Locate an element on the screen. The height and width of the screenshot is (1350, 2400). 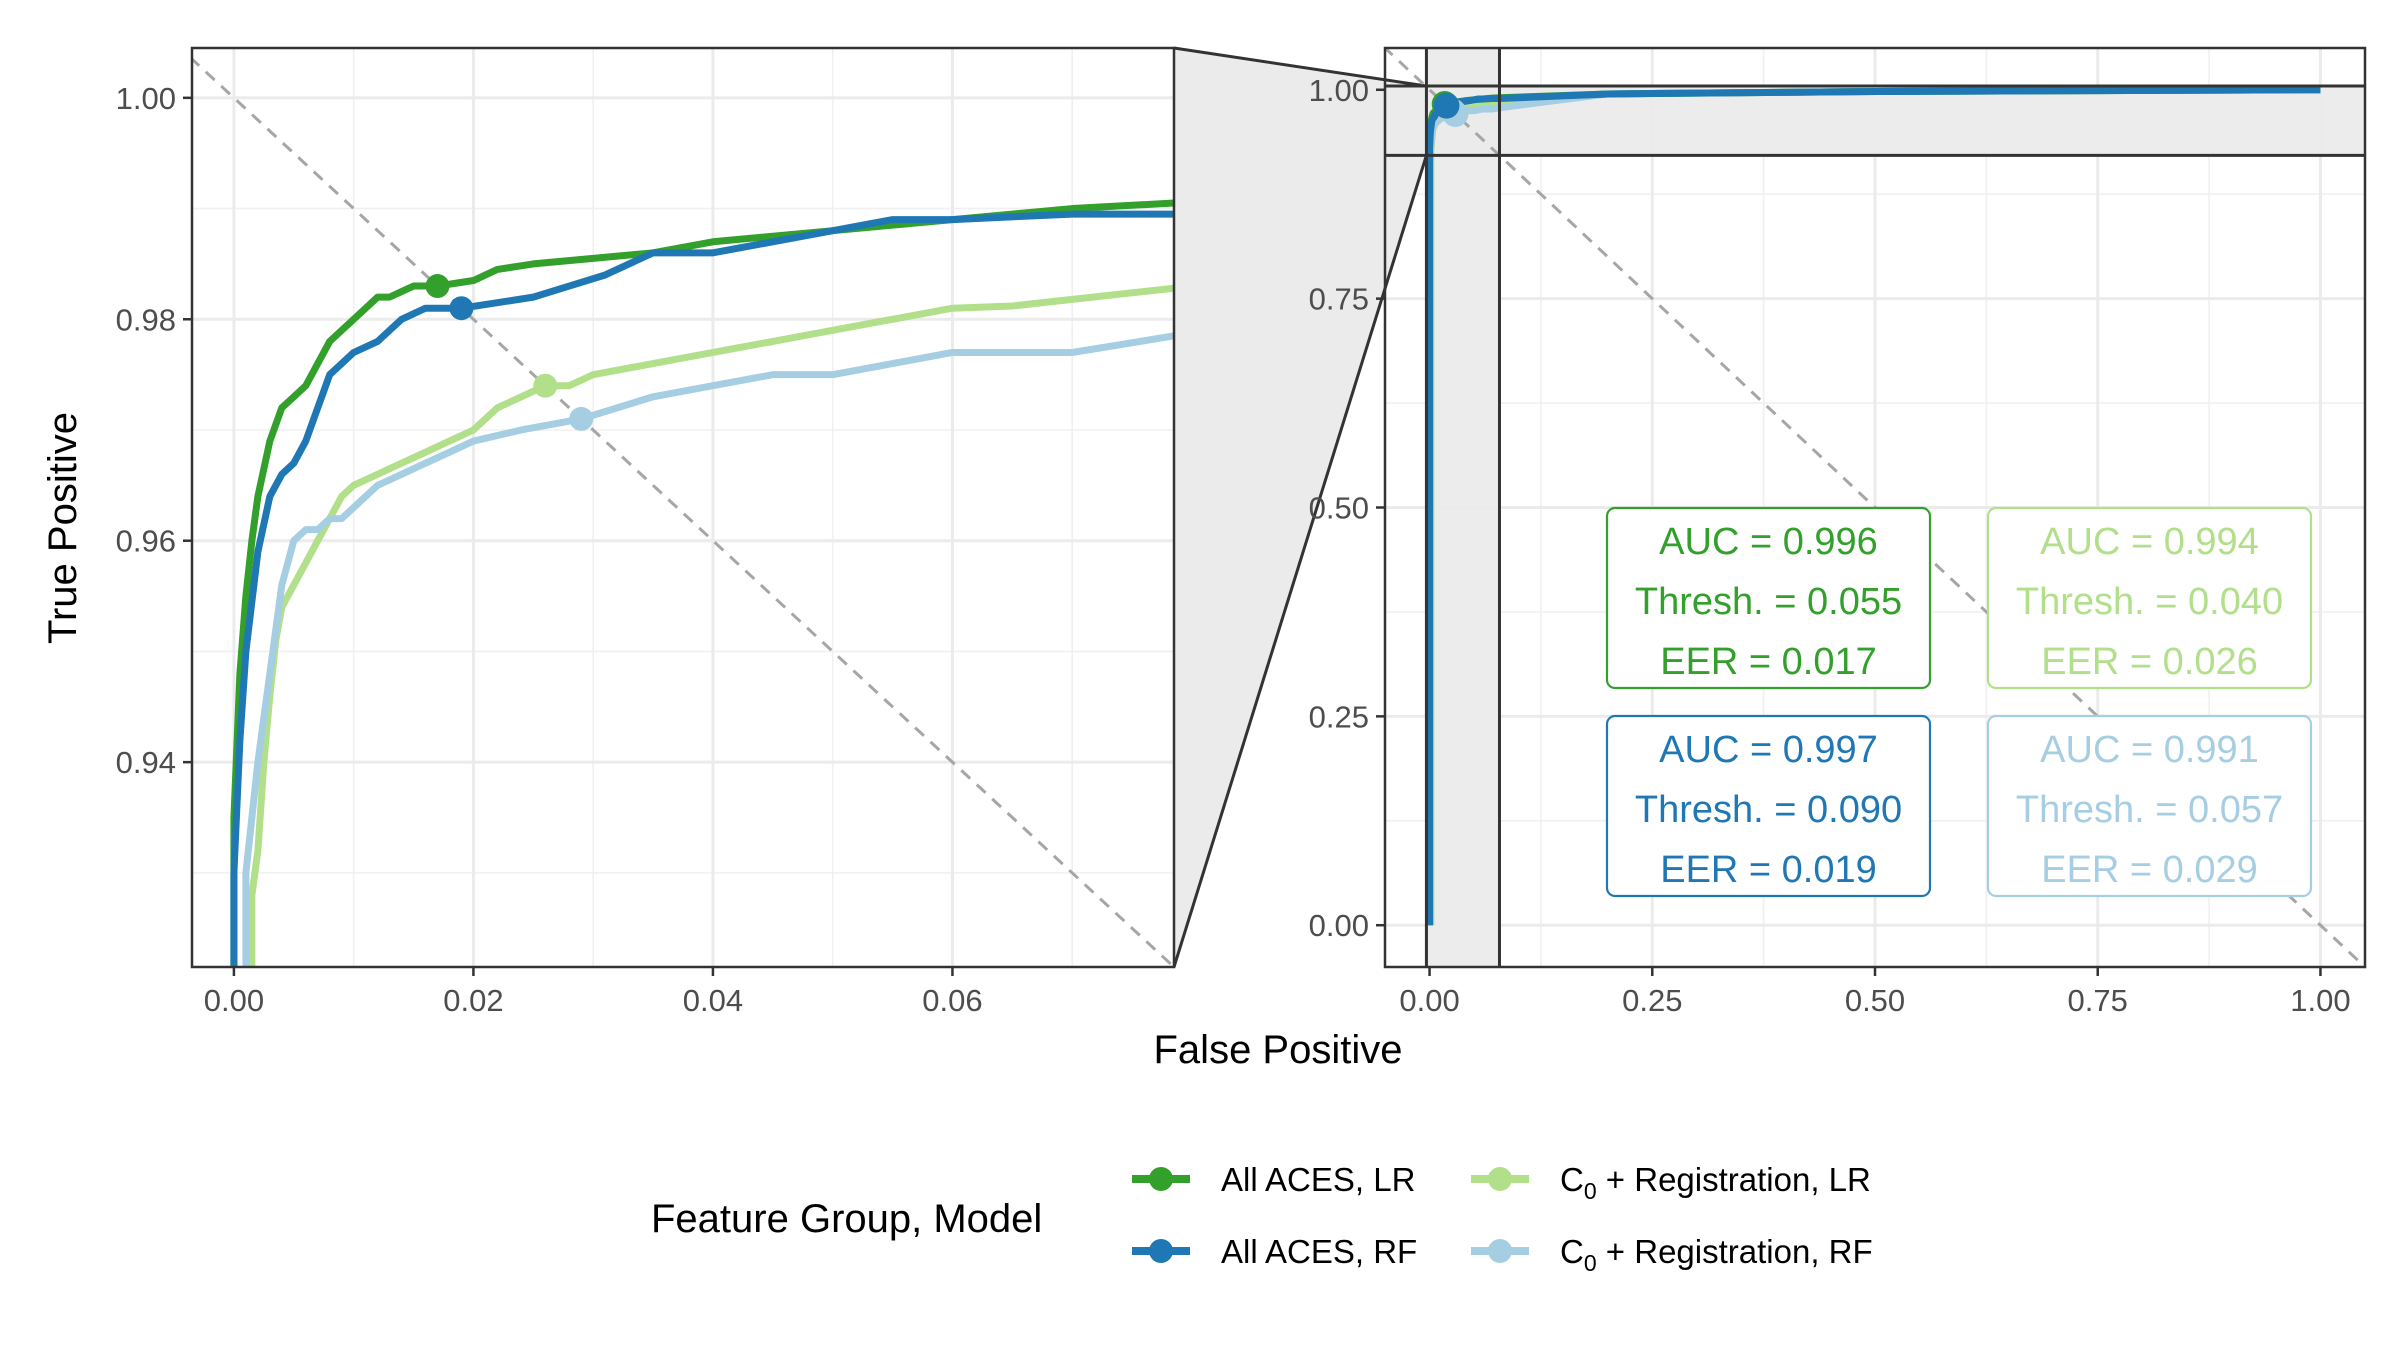
y-tick-label: 0.94 is located at coordinates (146, 762).